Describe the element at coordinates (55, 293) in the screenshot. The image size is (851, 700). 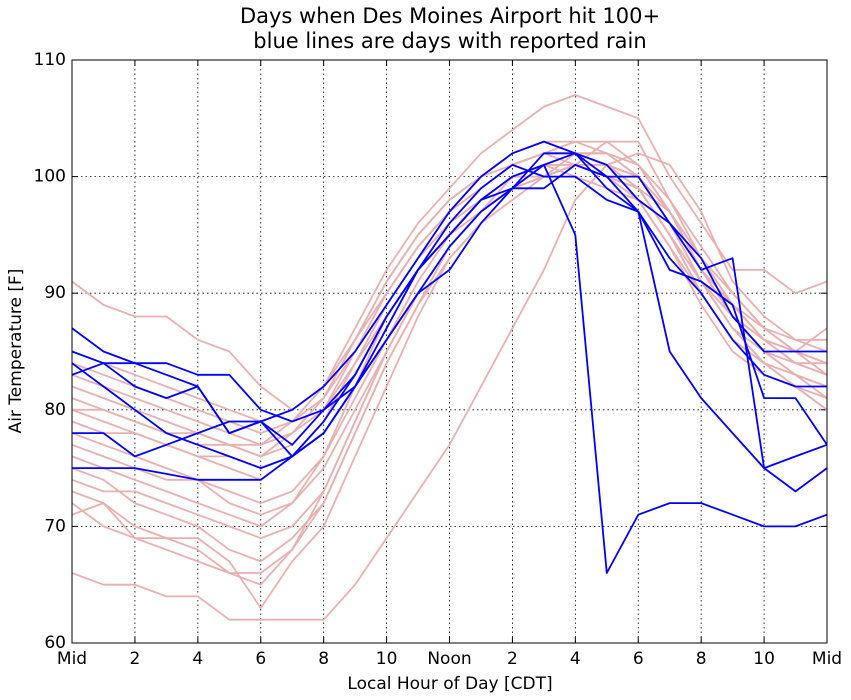
I see `y-tick-label: 90` at that location.